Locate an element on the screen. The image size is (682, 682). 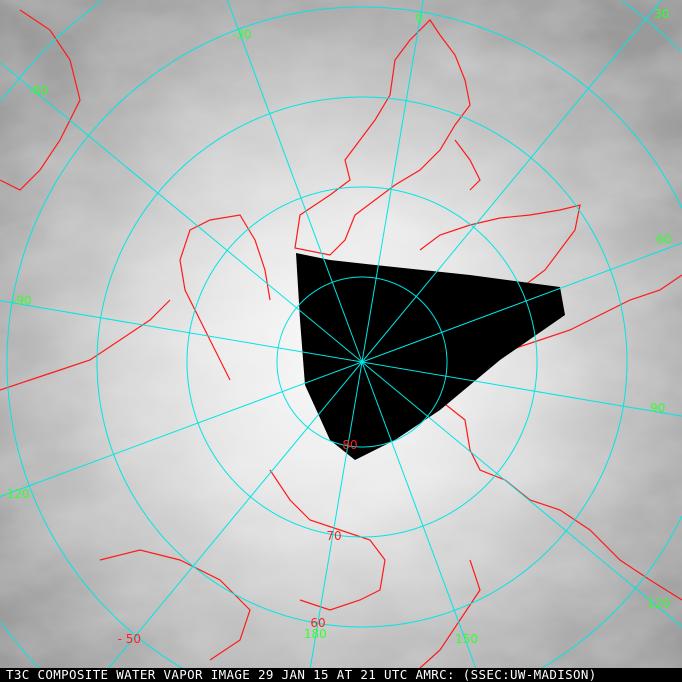
longitude-label: 180 is located at coordinates (315, 634).